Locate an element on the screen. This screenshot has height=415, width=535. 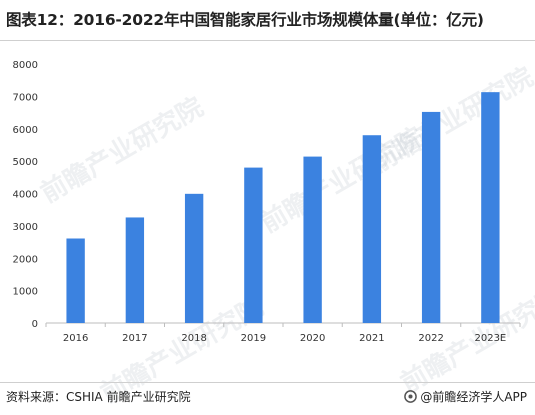
x-tick-label: 2023E is located at coordinates (490, 338).